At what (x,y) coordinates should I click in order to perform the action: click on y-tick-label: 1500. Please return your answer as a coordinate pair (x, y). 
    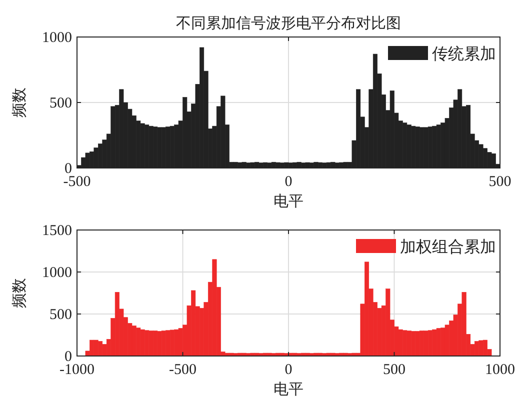
    Looking at the image, I should click on (57, 231).